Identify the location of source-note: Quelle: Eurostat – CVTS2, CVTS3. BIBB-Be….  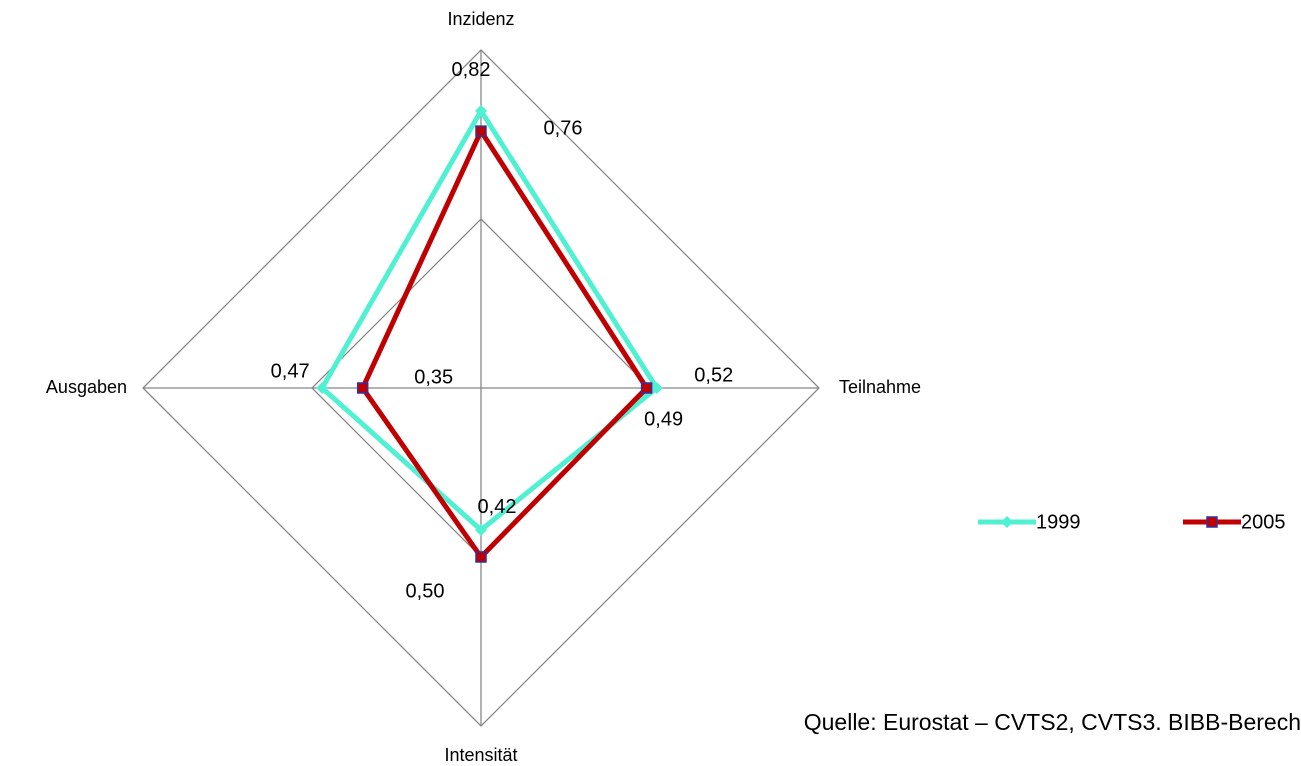
(1052, 722).